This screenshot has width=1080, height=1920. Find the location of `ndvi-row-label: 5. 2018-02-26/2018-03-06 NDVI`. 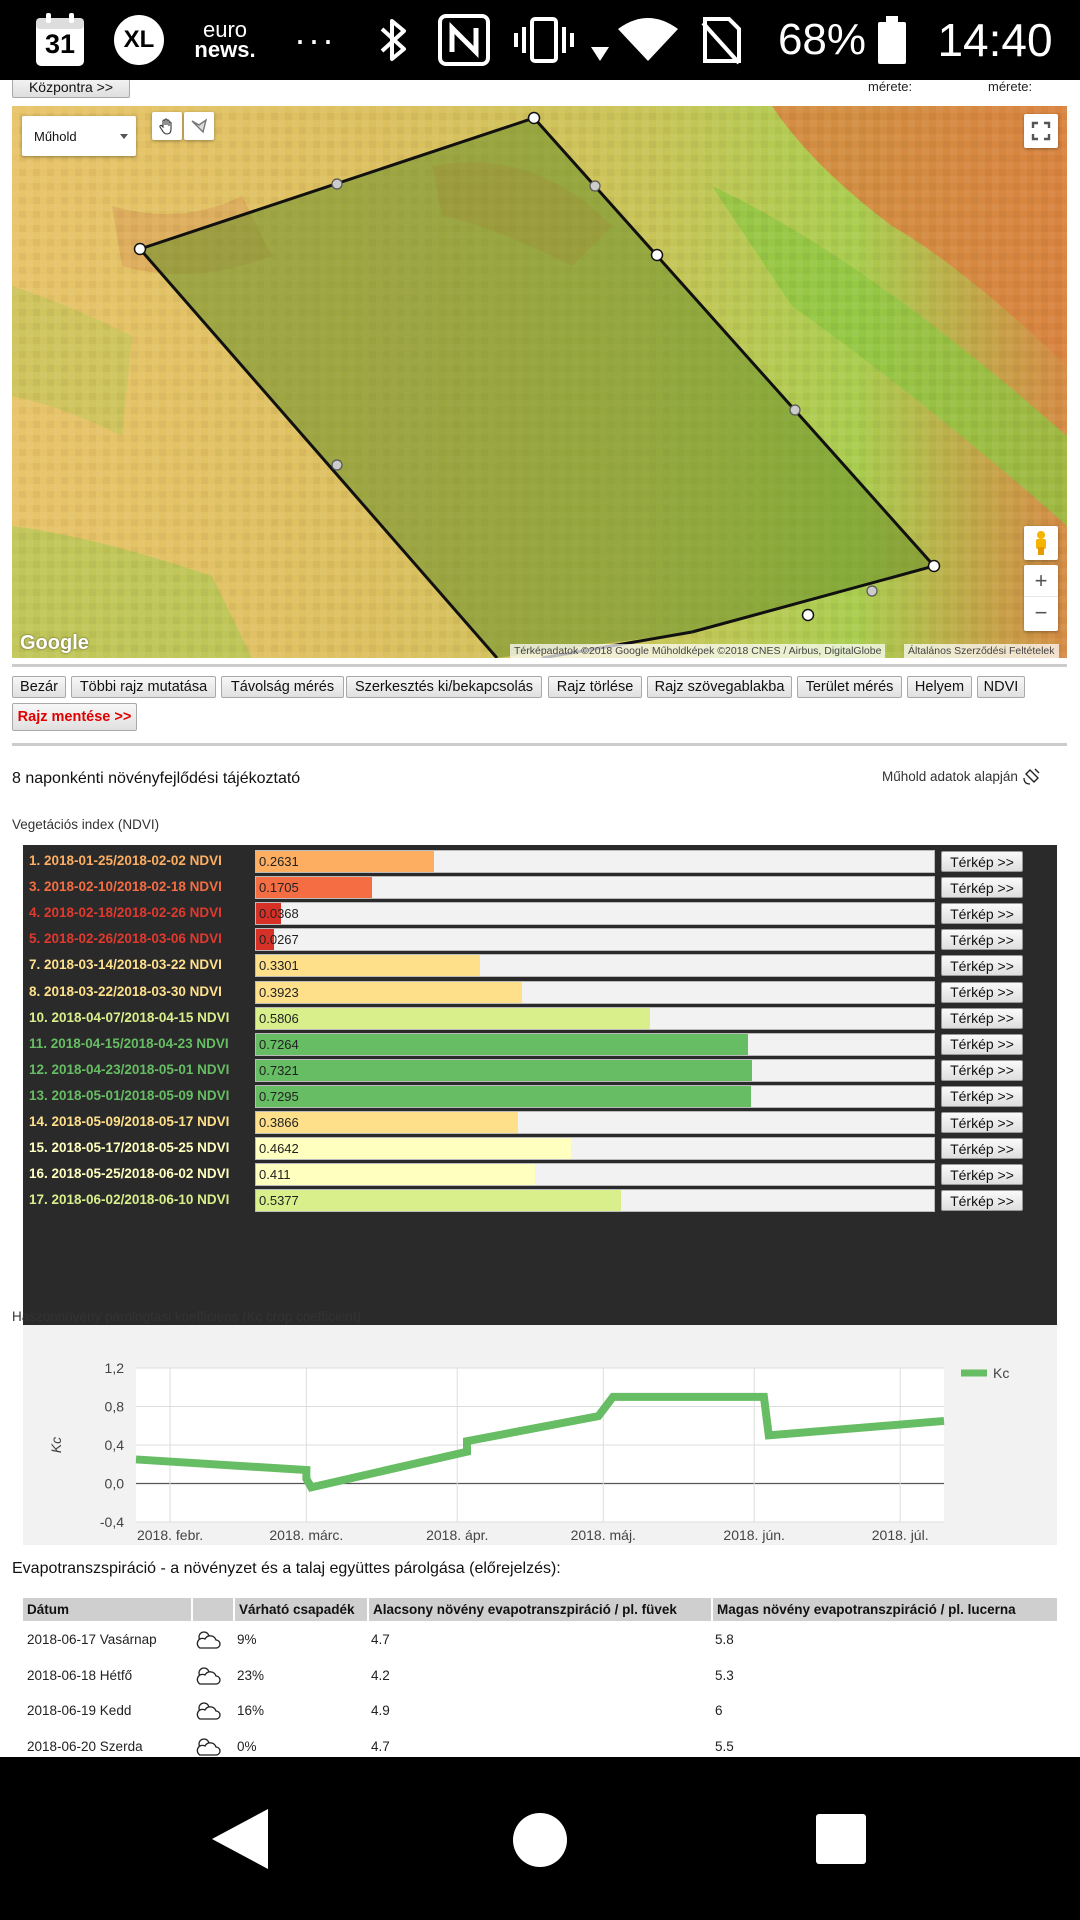

ndvi-row-label: 5. 2018-02-26/2018-03-06 NDVI is located at coordinates (125, 939).